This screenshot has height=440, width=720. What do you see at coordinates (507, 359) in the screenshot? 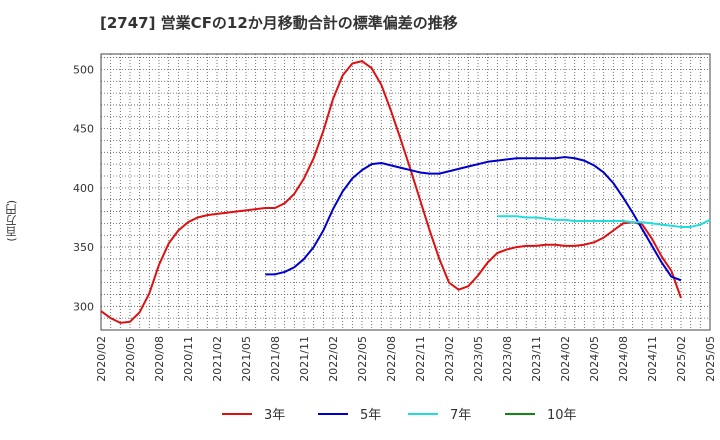
I see `x-tick-label: 2023/08` at bounding box center [507, 359].